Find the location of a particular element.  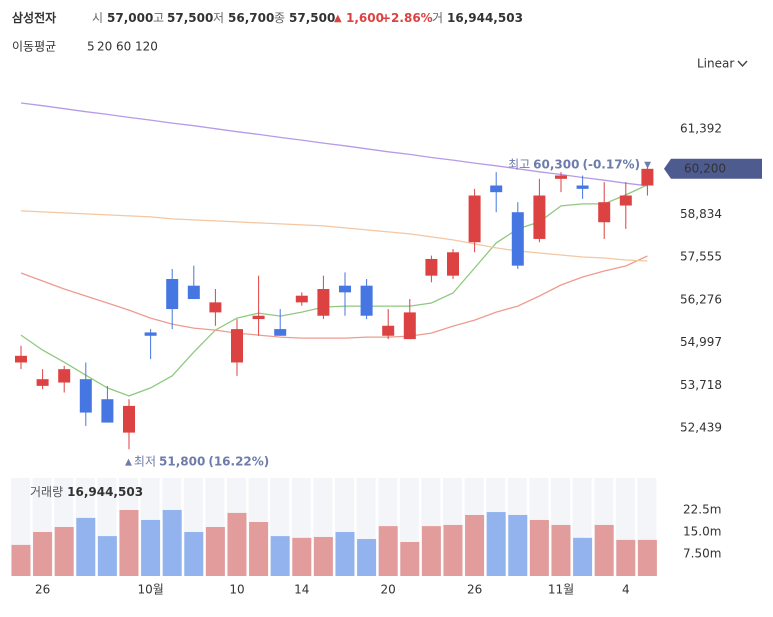

low-note-value: 51,800 is located at coordinates (182, 461).